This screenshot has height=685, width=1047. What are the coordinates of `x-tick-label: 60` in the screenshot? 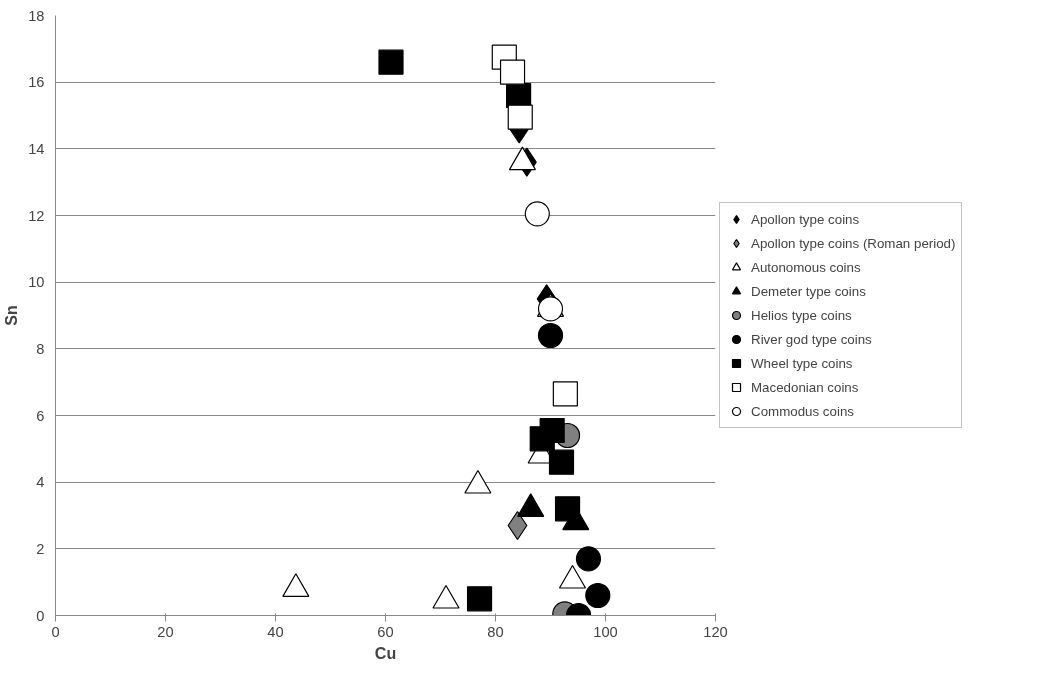 It's located at (385, 631).